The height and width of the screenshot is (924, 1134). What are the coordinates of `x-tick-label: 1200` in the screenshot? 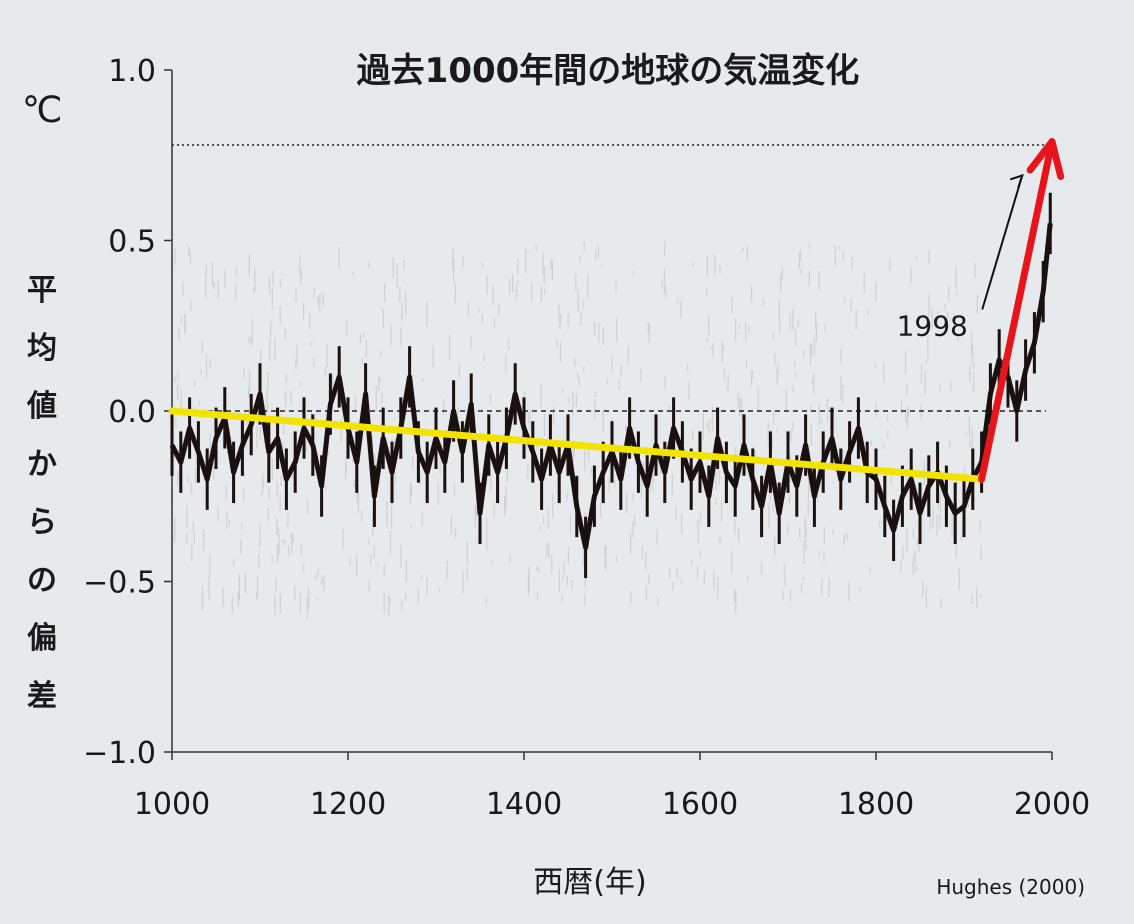 It's located at (348, 804).